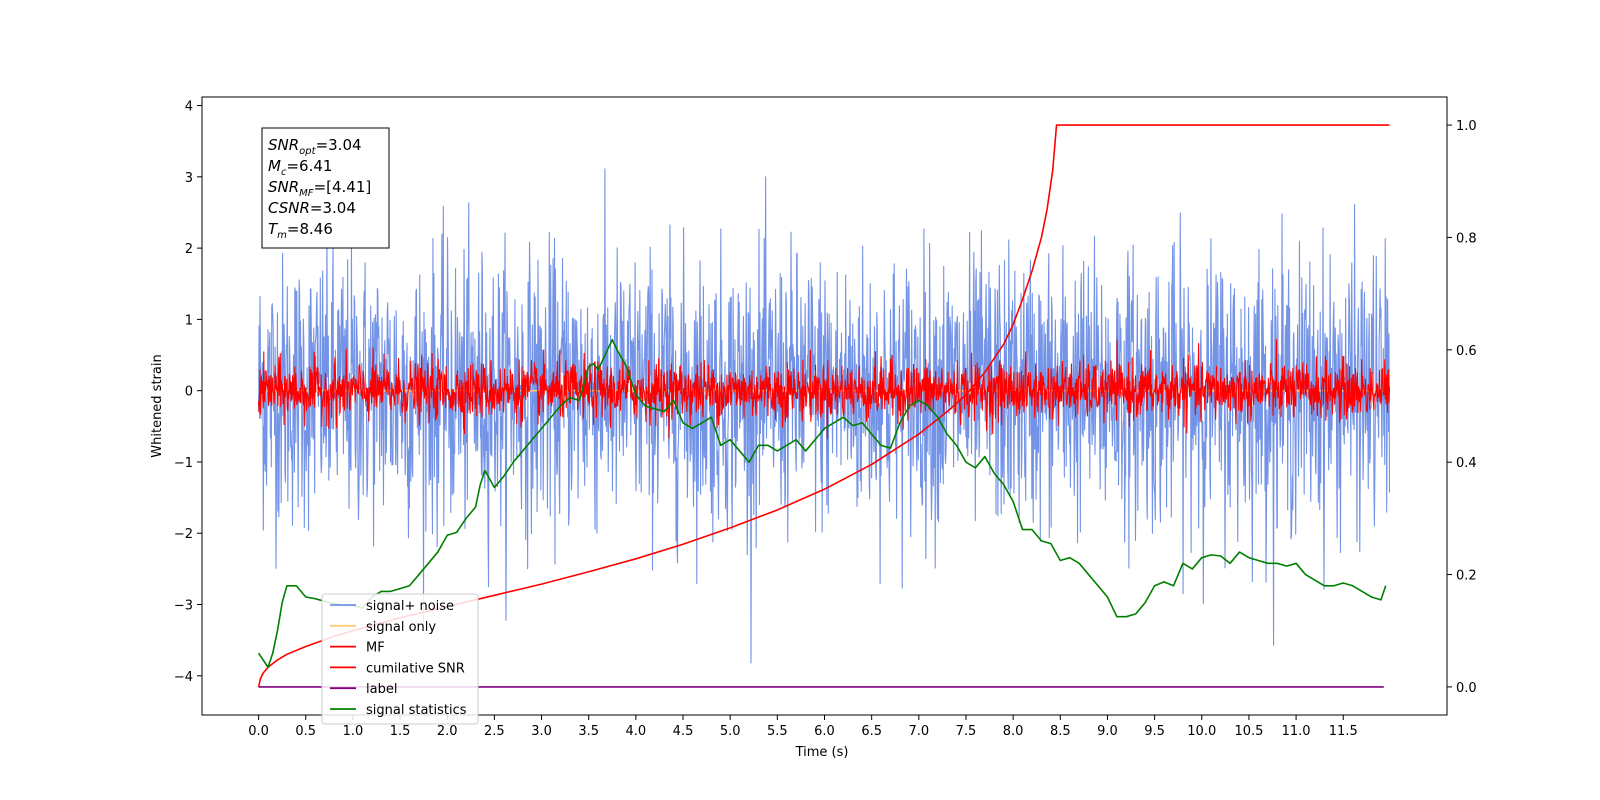 The width and height of the screenshot is (1600, 800). I want to click on y-tick-label-left: 2, so click(189, 249).